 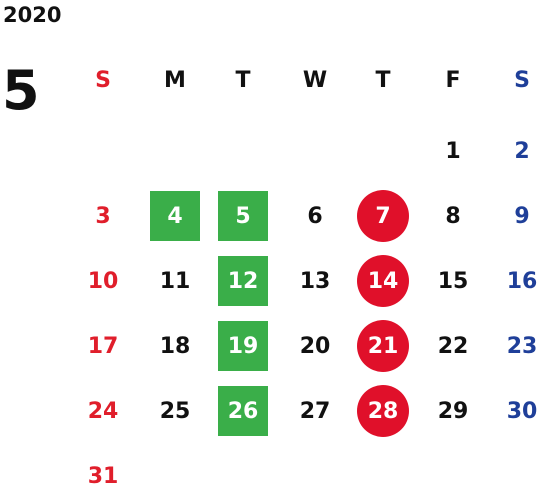 I want to click on calendar-day-23: 23, so click(x=521, y=346).